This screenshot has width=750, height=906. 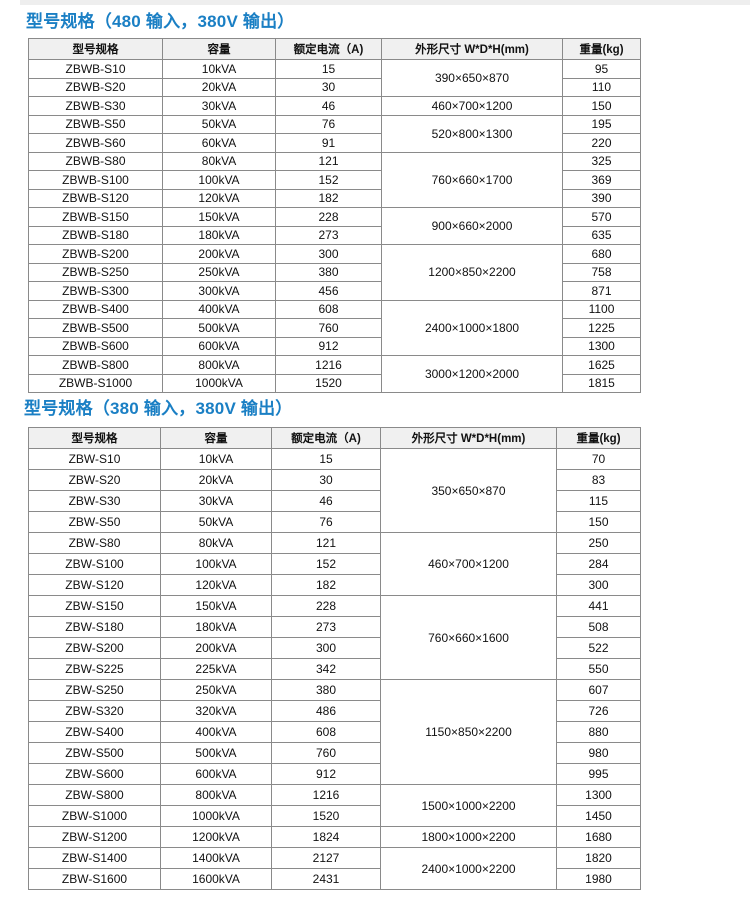 What do you see at coordinates (385, 2) in the screenshot?
I see `top-band` at bounding box center [385, 2].